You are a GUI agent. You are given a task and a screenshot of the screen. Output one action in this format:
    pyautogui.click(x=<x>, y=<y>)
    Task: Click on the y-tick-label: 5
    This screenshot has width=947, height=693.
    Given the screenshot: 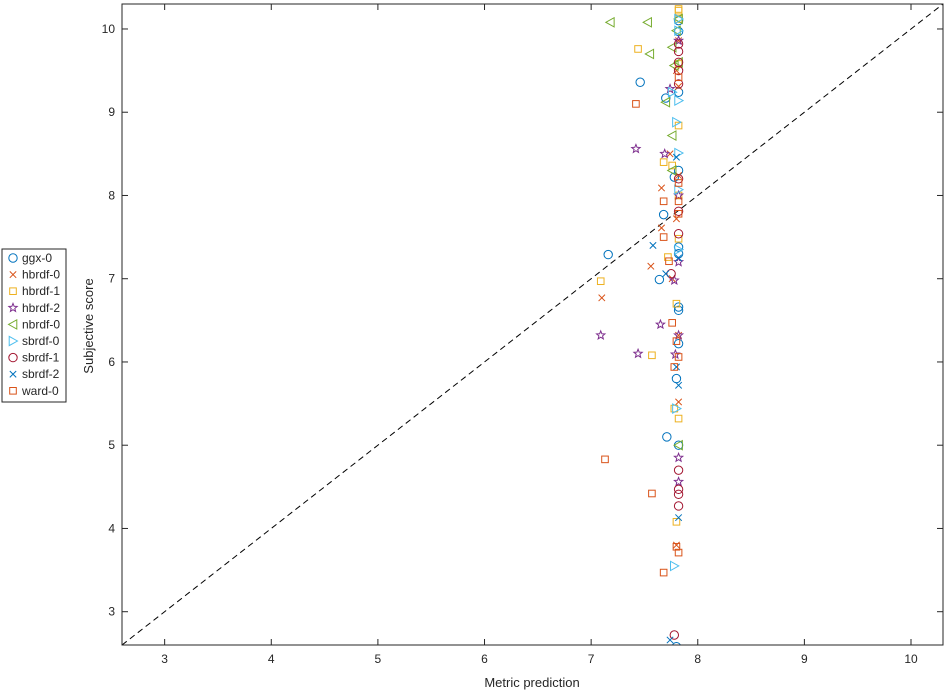 What is the action you would take?
    pyautogui.click(x=111, y=445)
    